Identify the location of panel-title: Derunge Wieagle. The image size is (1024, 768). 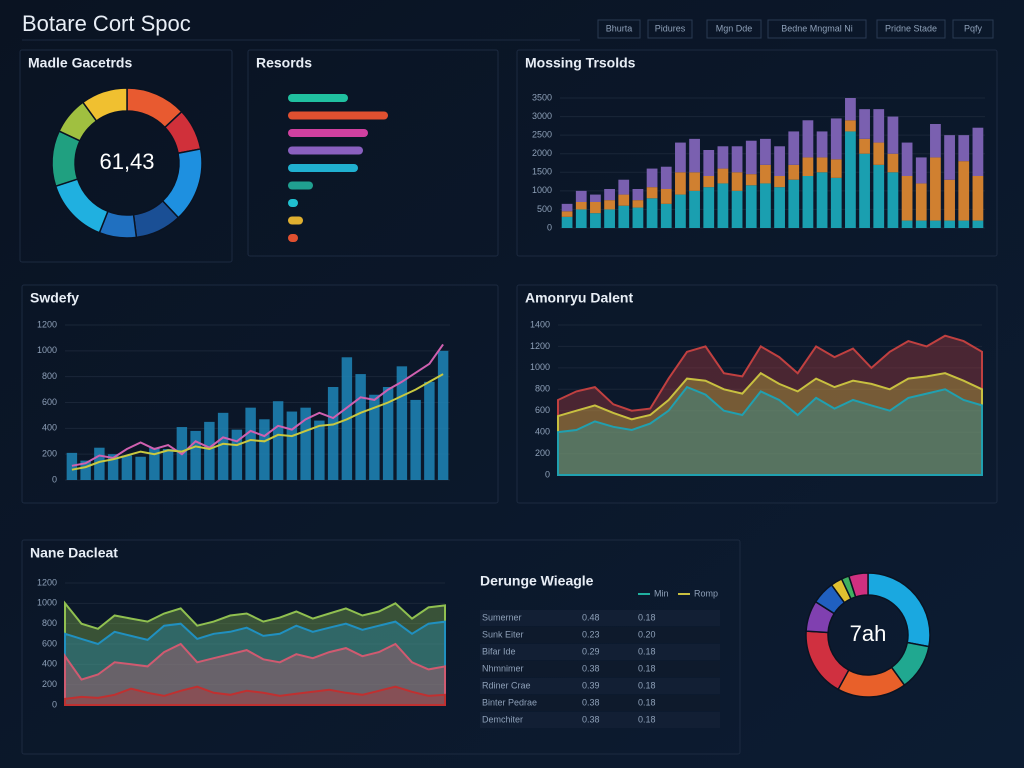
(537, 581).